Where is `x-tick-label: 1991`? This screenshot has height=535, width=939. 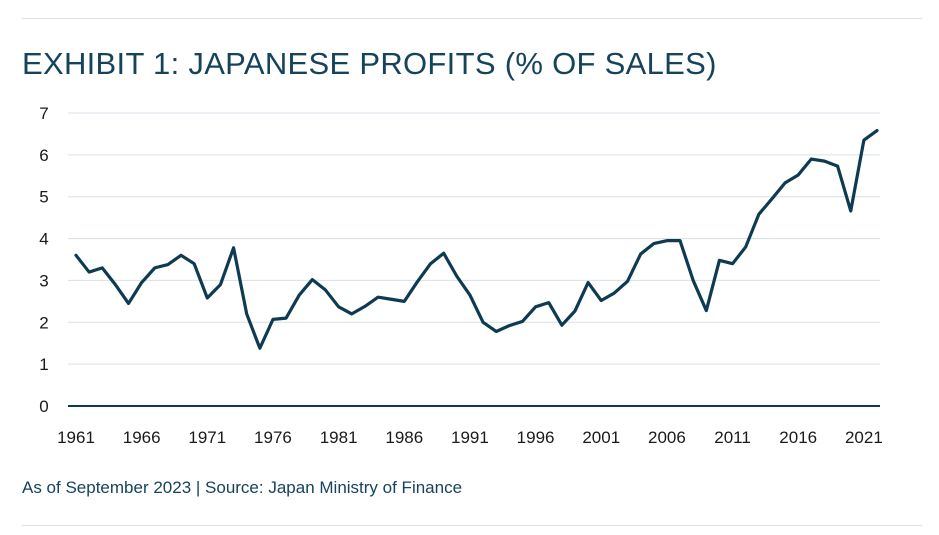 x-tick-label: 1991 is located at coordinates (470, 437).